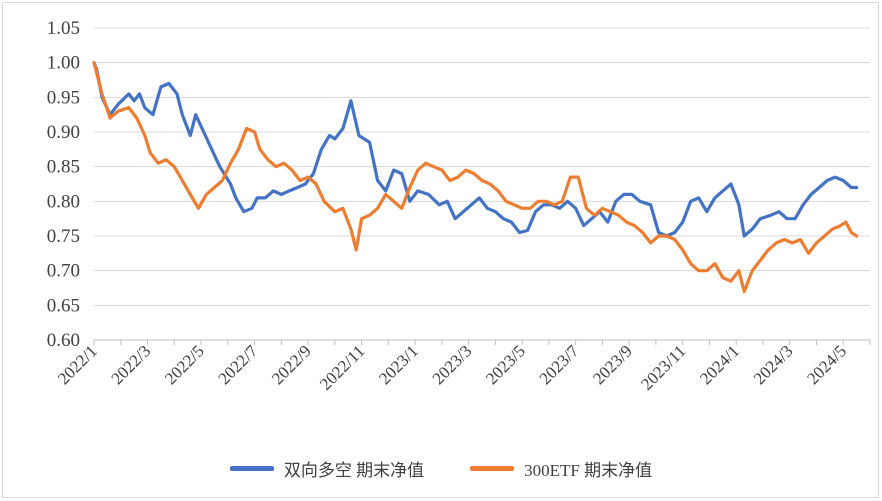 The image size is (882, 501). What do you see at coordinates (63, 305) in the screenshot?
I see `y-tick-label: 0.65` at bounding box center [63, 305].